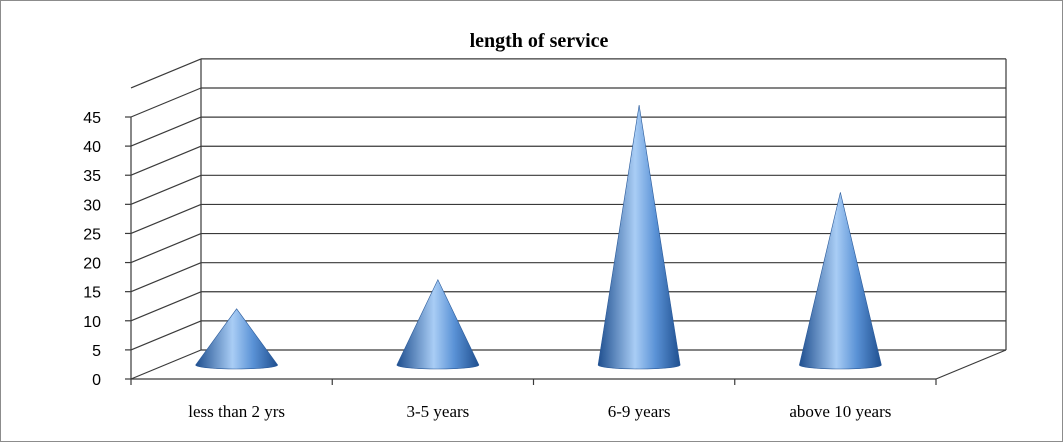 This screenshot has height=442, width=1063. I want to click on y-tick-label: 20, so click(92, 264).